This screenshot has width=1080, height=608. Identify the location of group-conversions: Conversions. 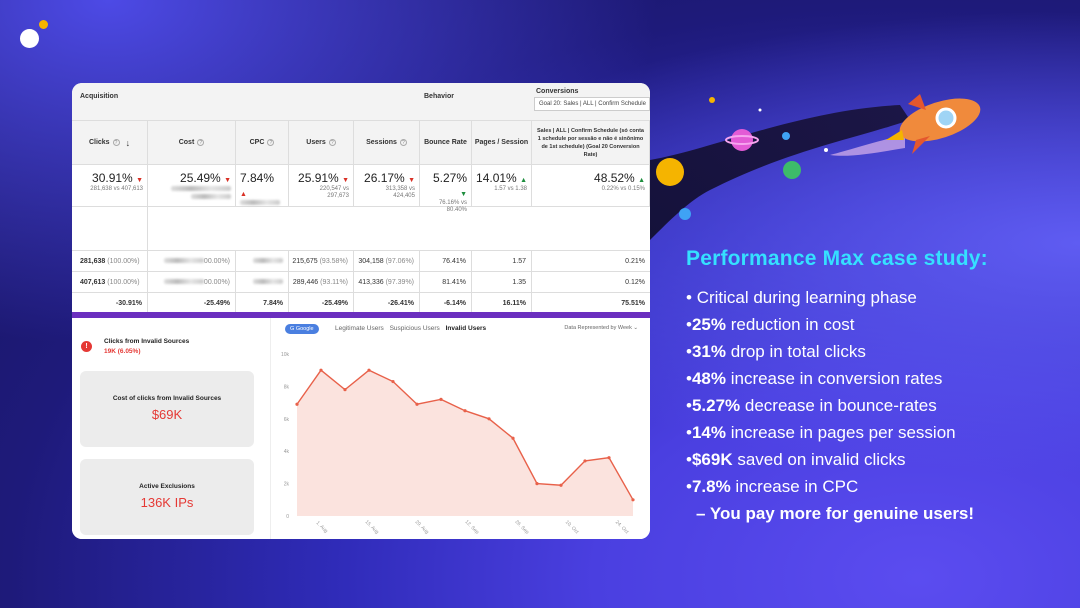
(557, 91).